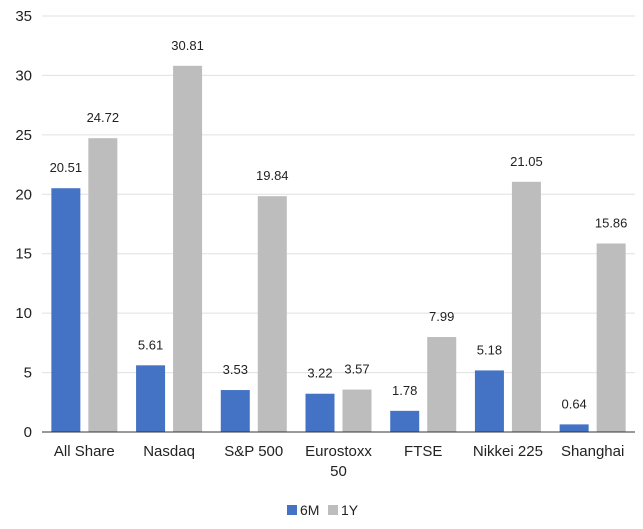 The height and width of the screenshot is (529, 643). Describe the element at coordinates (150, 344) in the screenshot. I see `data-label: 5.61` at that location.